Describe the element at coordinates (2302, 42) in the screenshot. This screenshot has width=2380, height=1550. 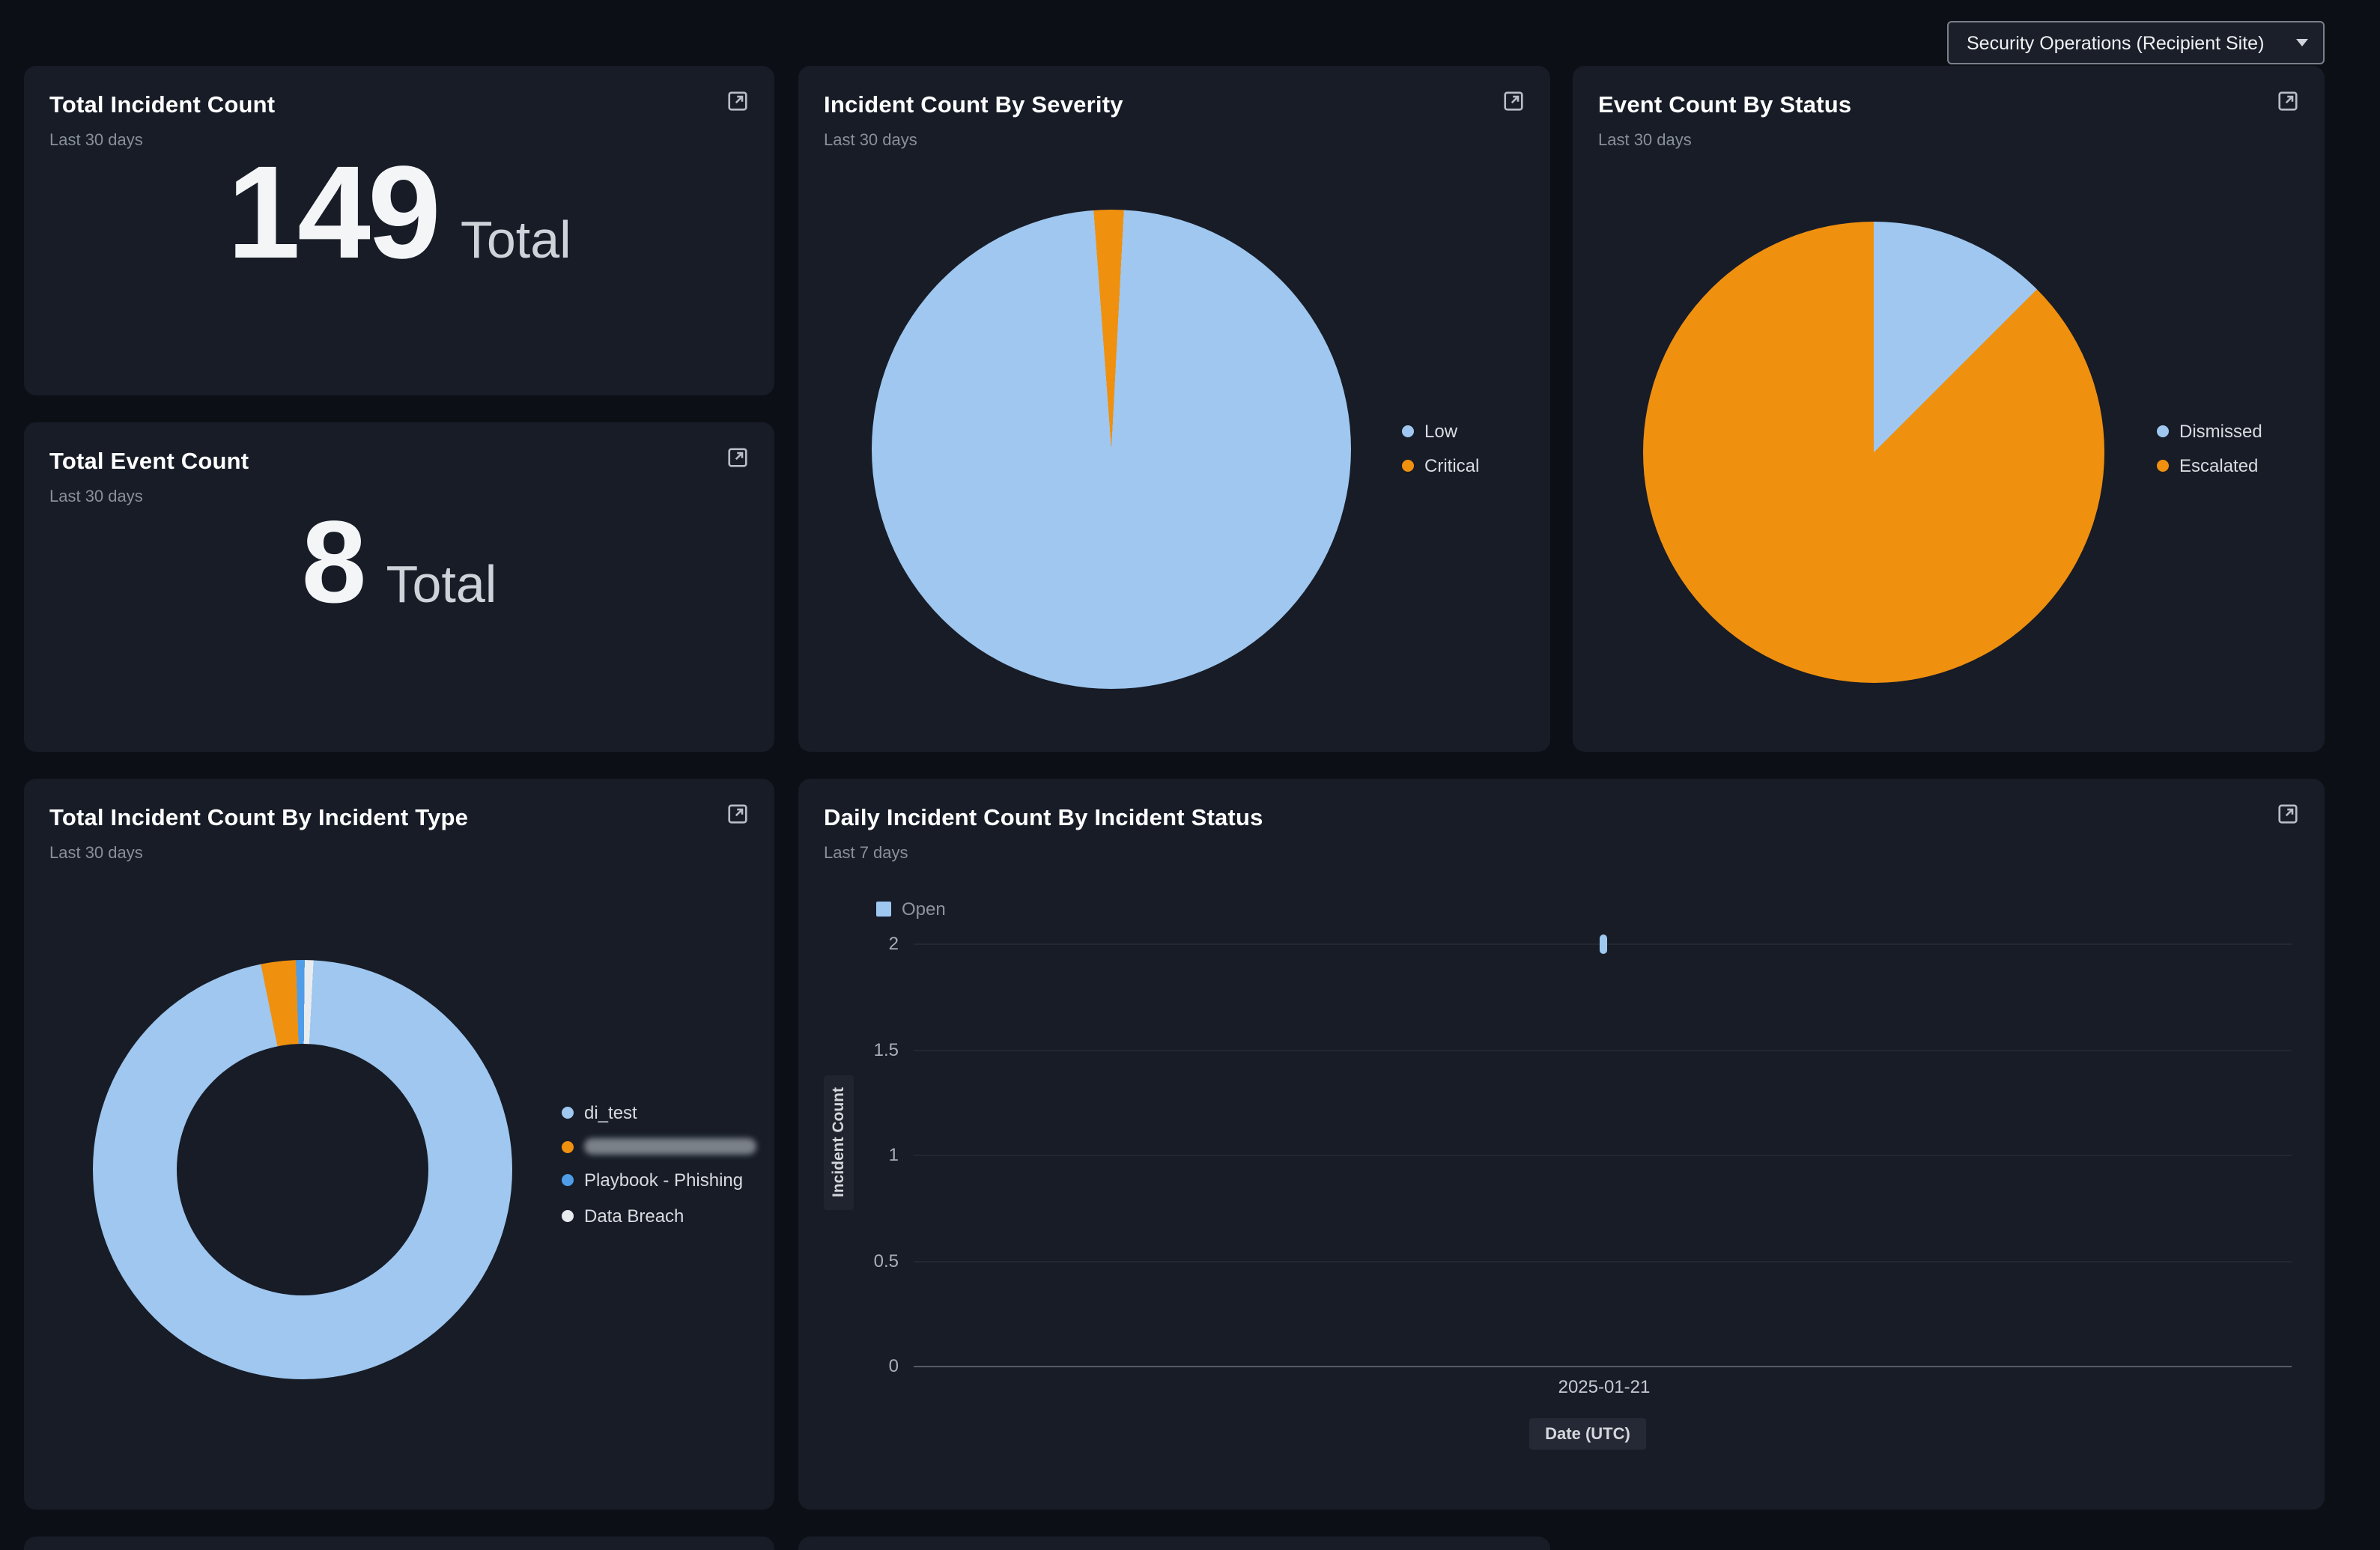
I see `chevron-down-icon` at that location.